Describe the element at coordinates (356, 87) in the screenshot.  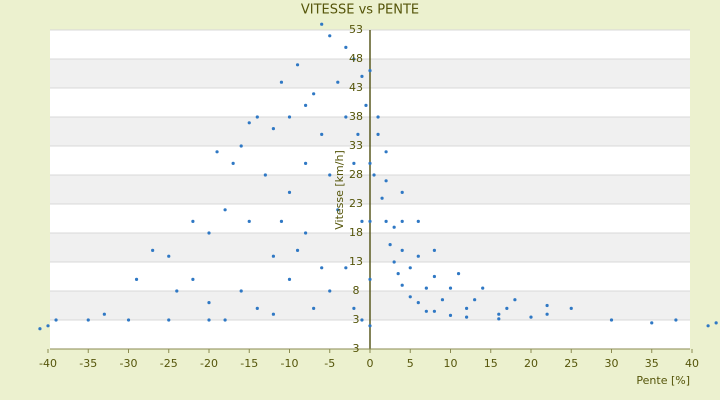
I see `y-tick-label: 43` at that location.